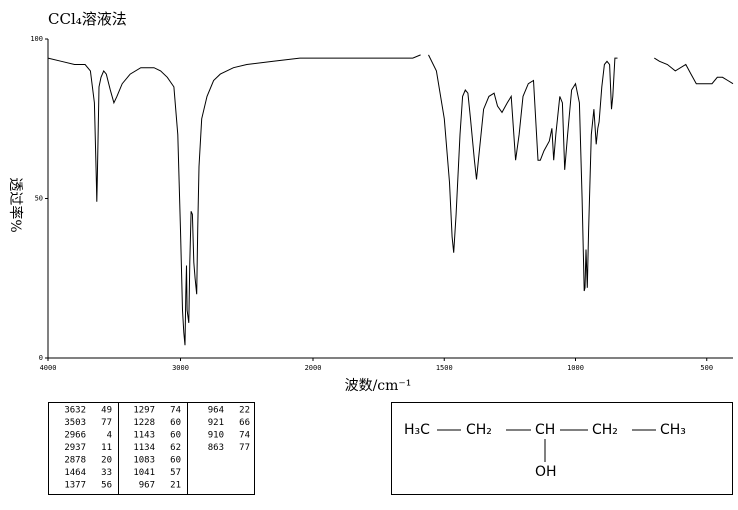 The width and height of the screenshot is (738, 510). Describe the element at coordinates (144, 448) in the screenshot. I see `peak-wavenumber: 1134` at that location.